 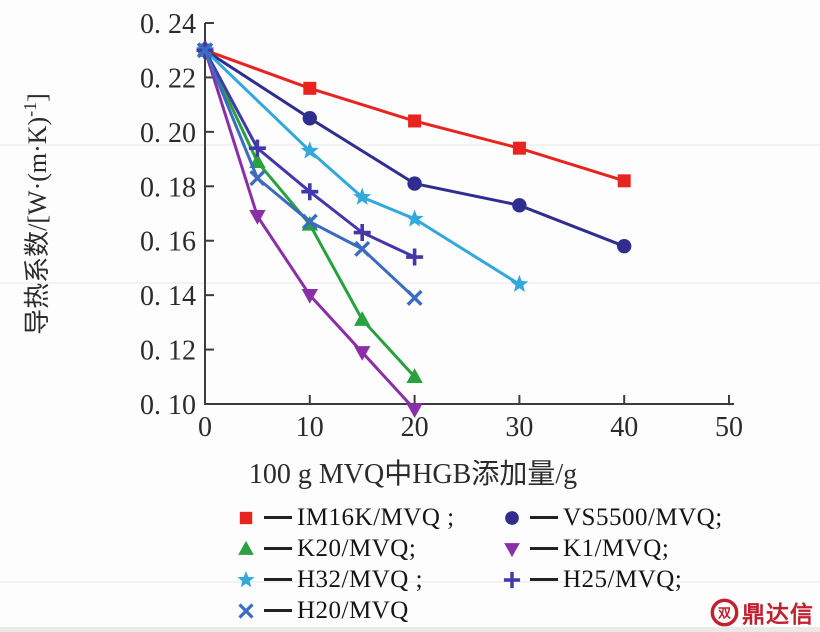 I want to click on x-legend-icon, so click(x=246, y=610).